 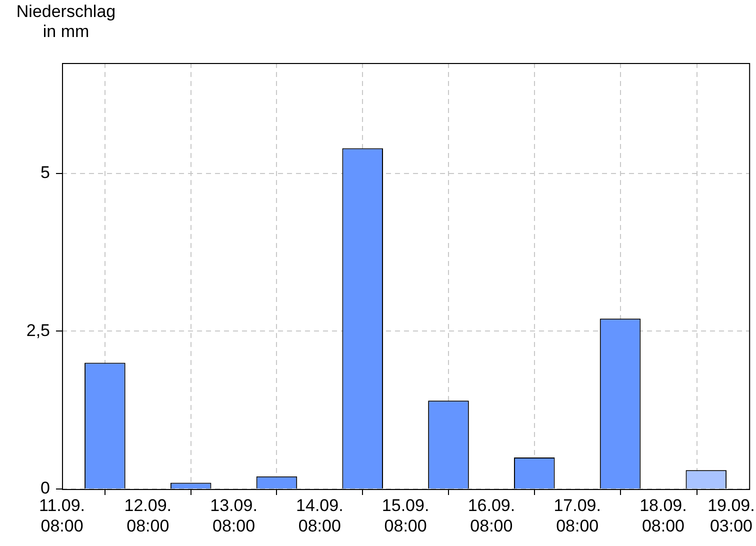 I want to click on x-tick-label: 18.09. 08:00, so click(x=663, y=516).